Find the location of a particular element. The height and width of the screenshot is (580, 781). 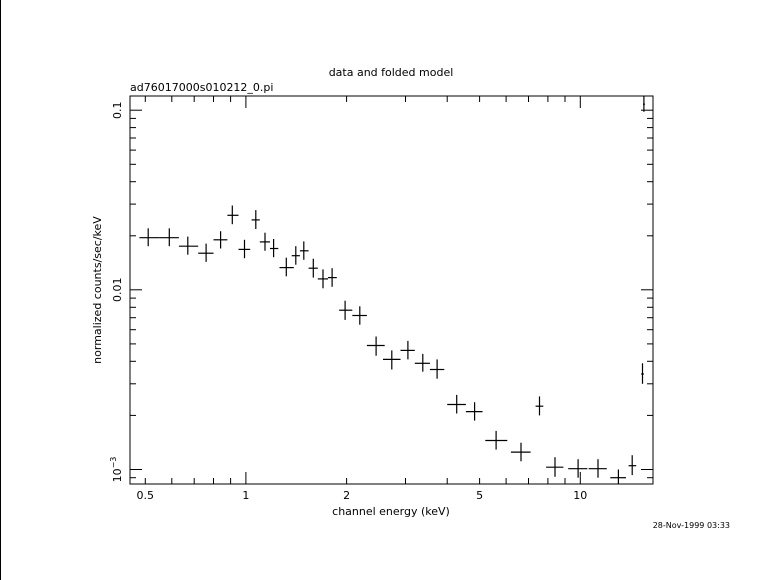

chart-title: data and folded model is located at coordinates (391, 72).